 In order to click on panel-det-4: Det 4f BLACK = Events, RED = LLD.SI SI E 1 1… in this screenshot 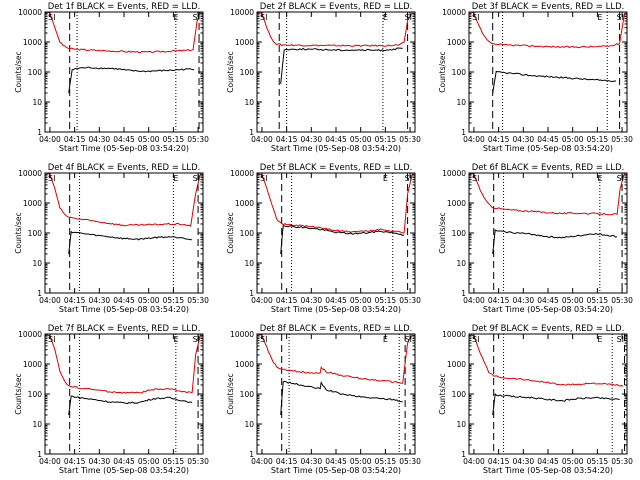, I will do `click(111, 238)`.